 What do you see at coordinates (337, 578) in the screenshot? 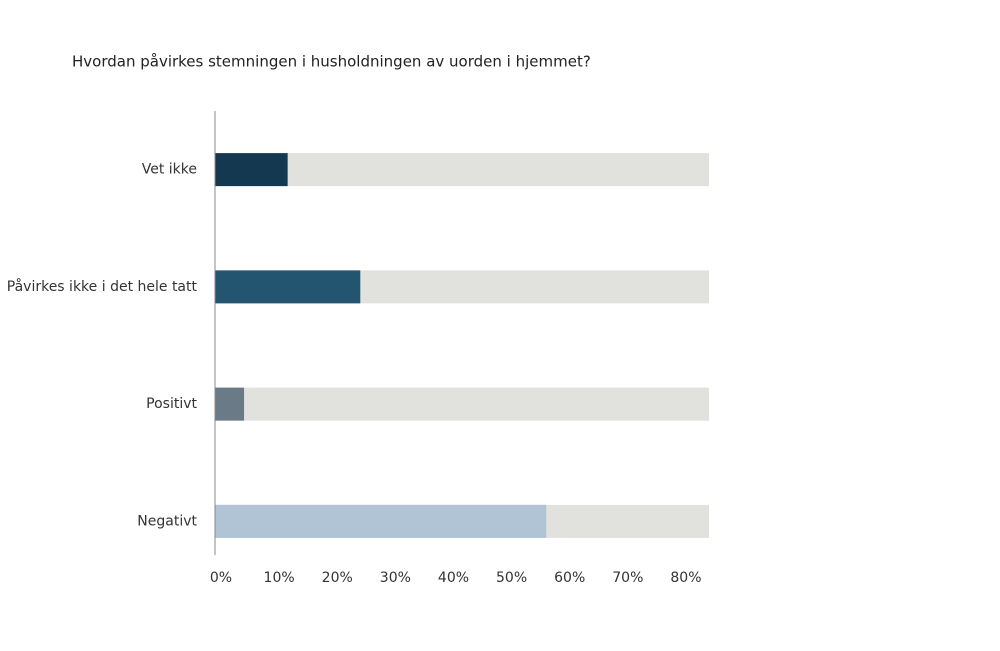
I see `x-tick-label: 20%` at bounding box center [337, 578].